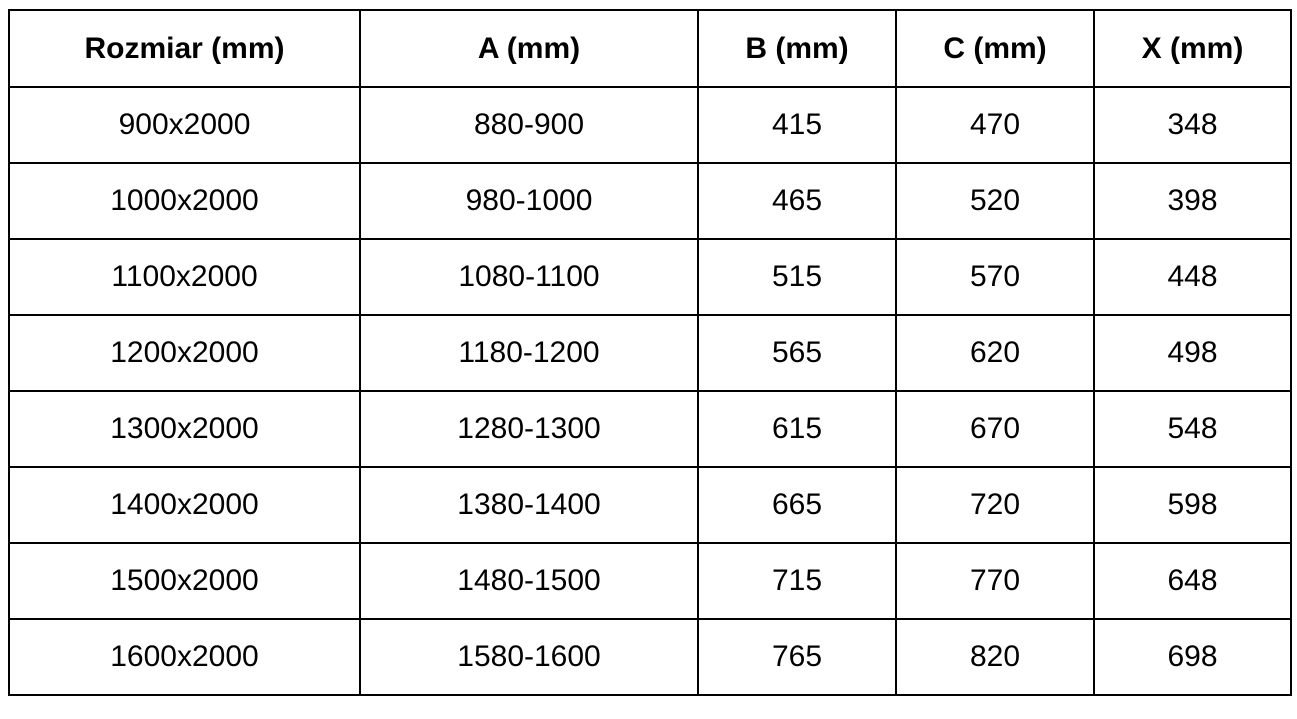 This screenshot has width=1297, height=719. I want to click on table-row: 900x2000 880-900 415 470 348, so click(650, 125).